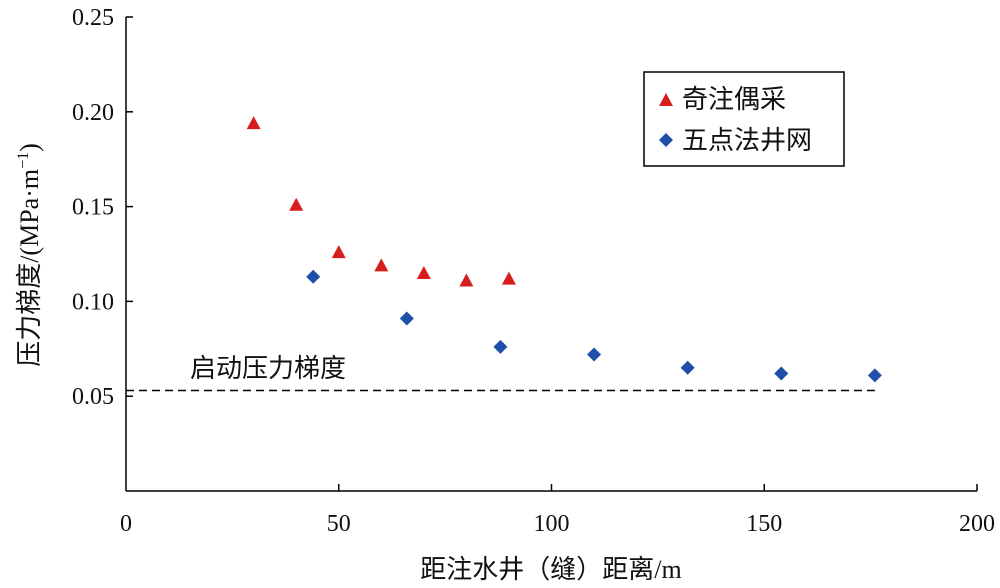 The image size is (1000, 588). I want to click on x-tick-label: 50, so click(339, 524).